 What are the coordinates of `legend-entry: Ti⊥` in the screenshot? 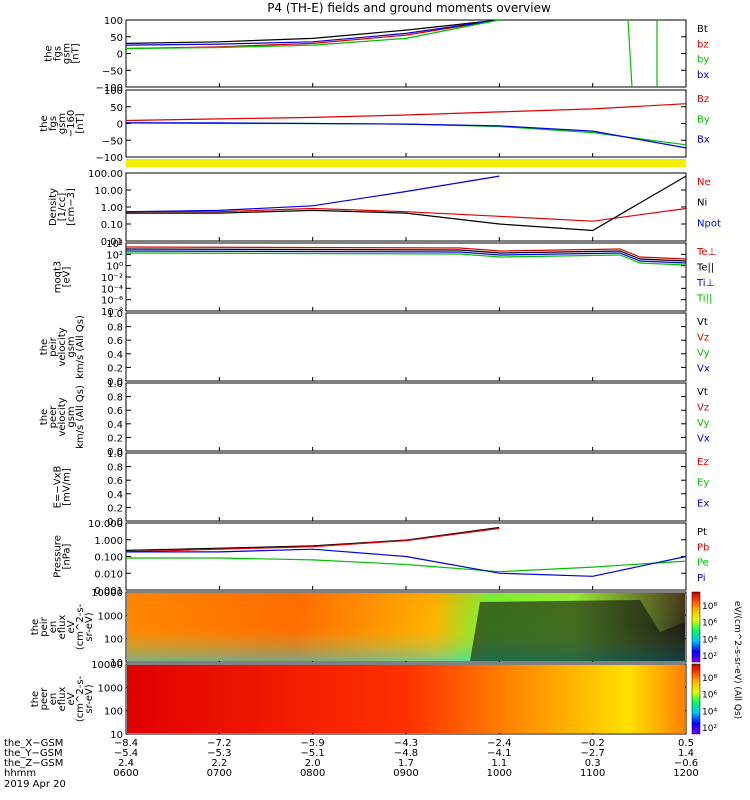 It's located at (705, 283).